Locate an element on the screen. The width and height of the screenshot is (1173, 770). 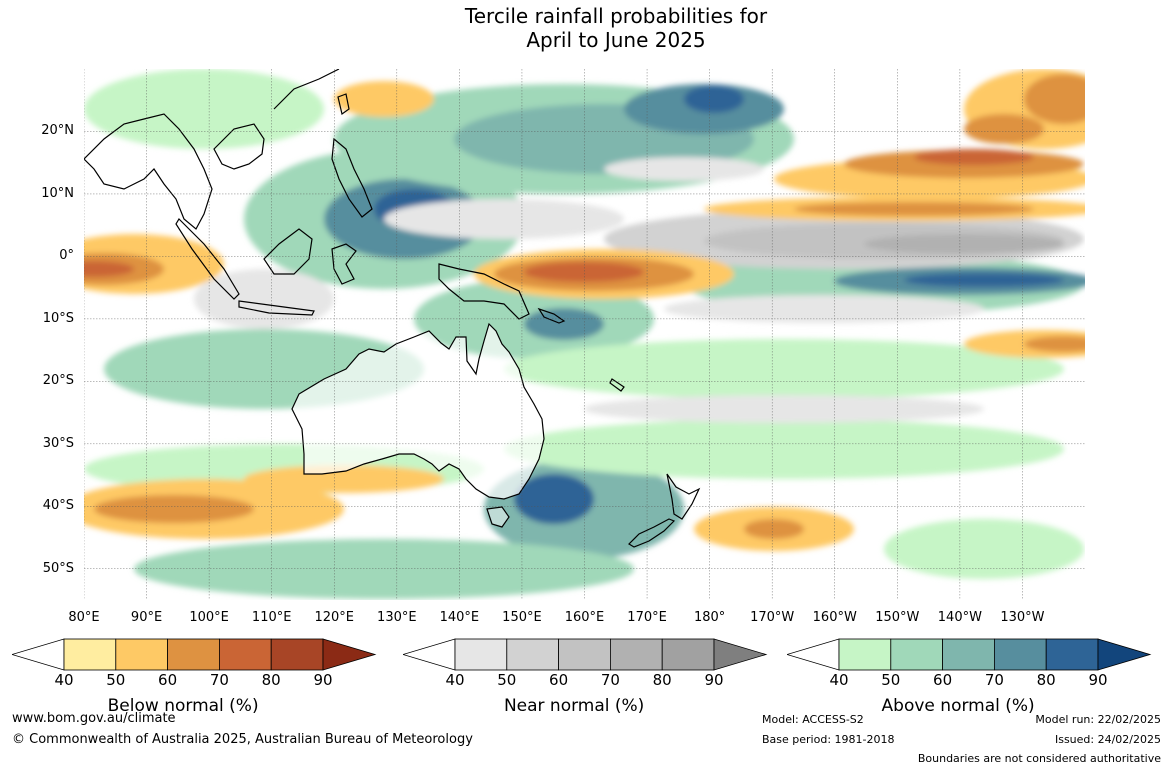
latitude-label: 40°S is located at coordinates (58, 506).